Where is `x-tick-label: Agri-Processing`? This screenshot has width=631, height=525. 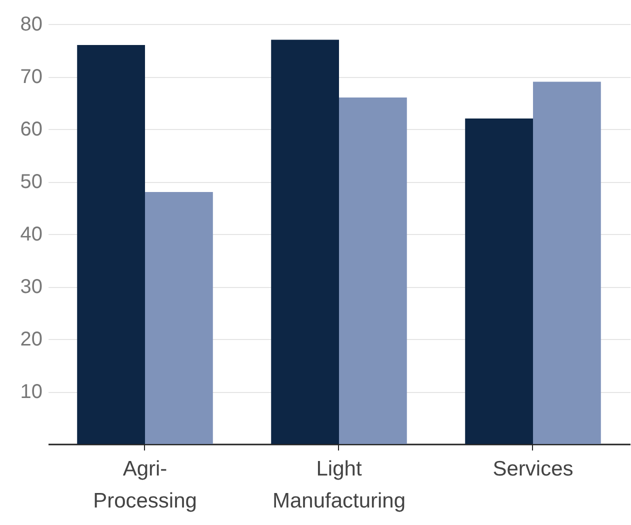
x-tick-label: Agri-Processing is located at coordinates (145, 485).